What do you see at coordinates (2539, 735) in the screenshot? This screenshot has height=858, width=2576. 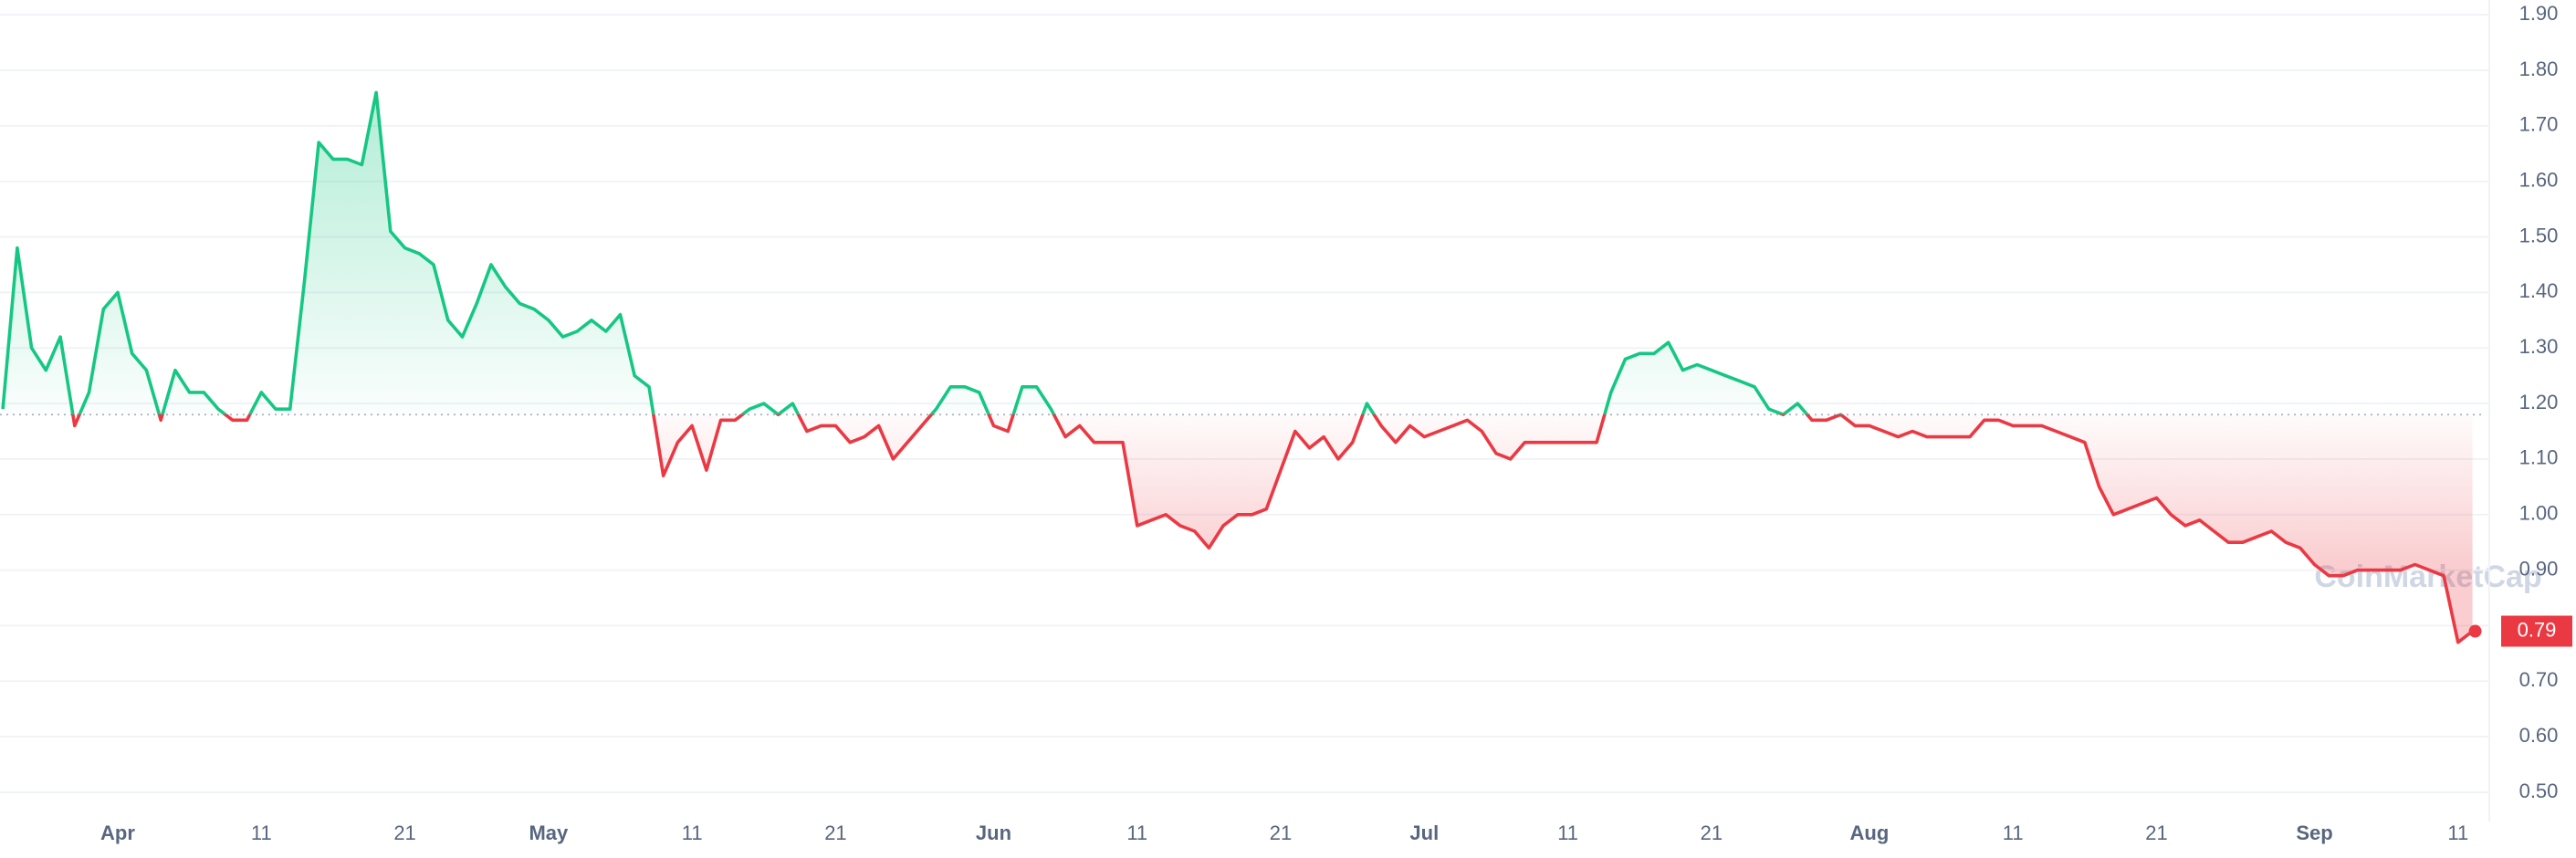 I see `y-tick-label: 0.60` at bounding box center [2539, 735].